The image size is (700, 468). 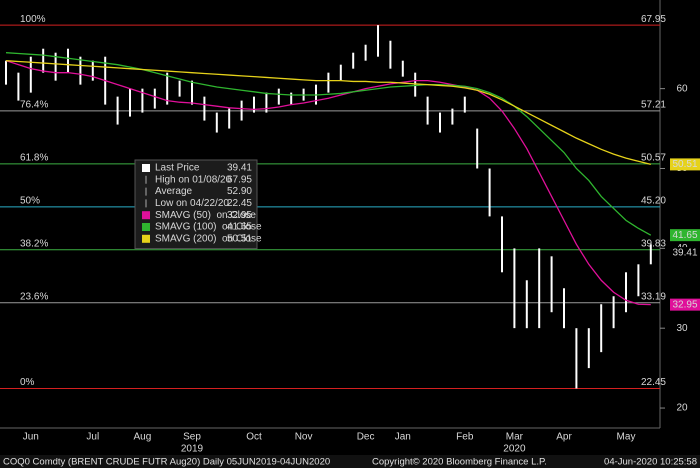 What do you see at coordinates (192, 437) in the screenshot?
I see `x-tick-label: Sep` at bounding box center [192, 437].